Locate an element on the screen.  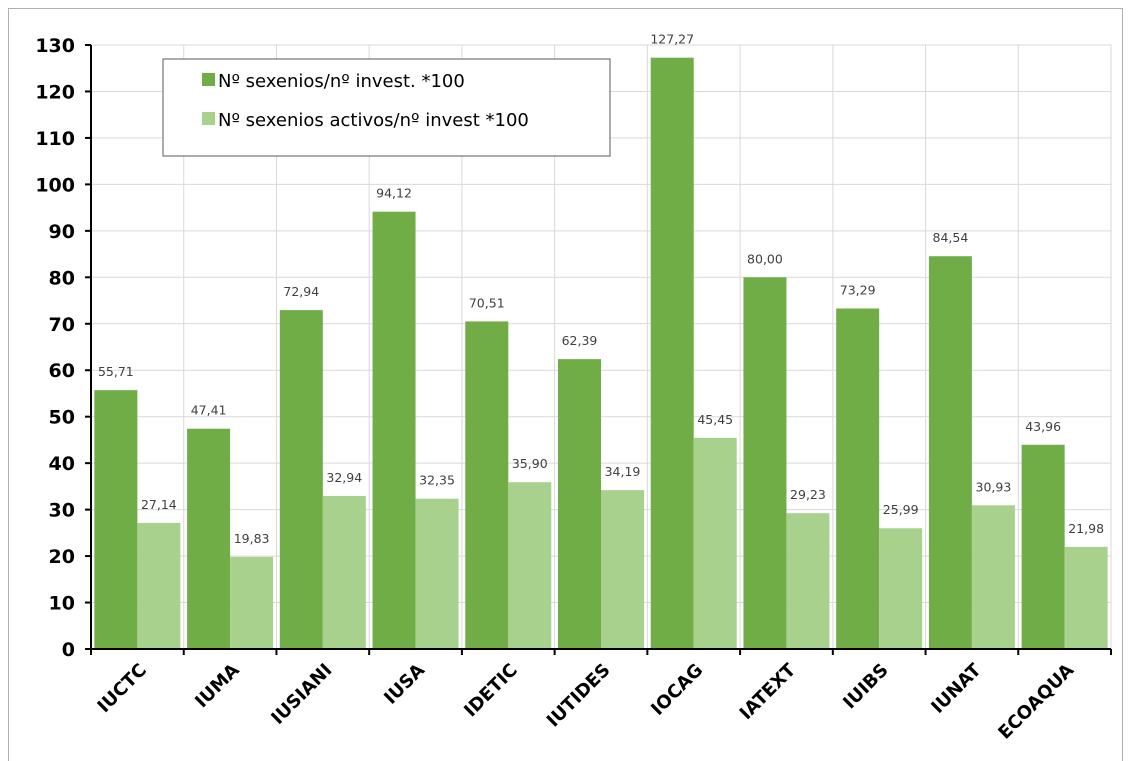
x-tick-label: ECOAQUA is located at coordinates (1036, 702).